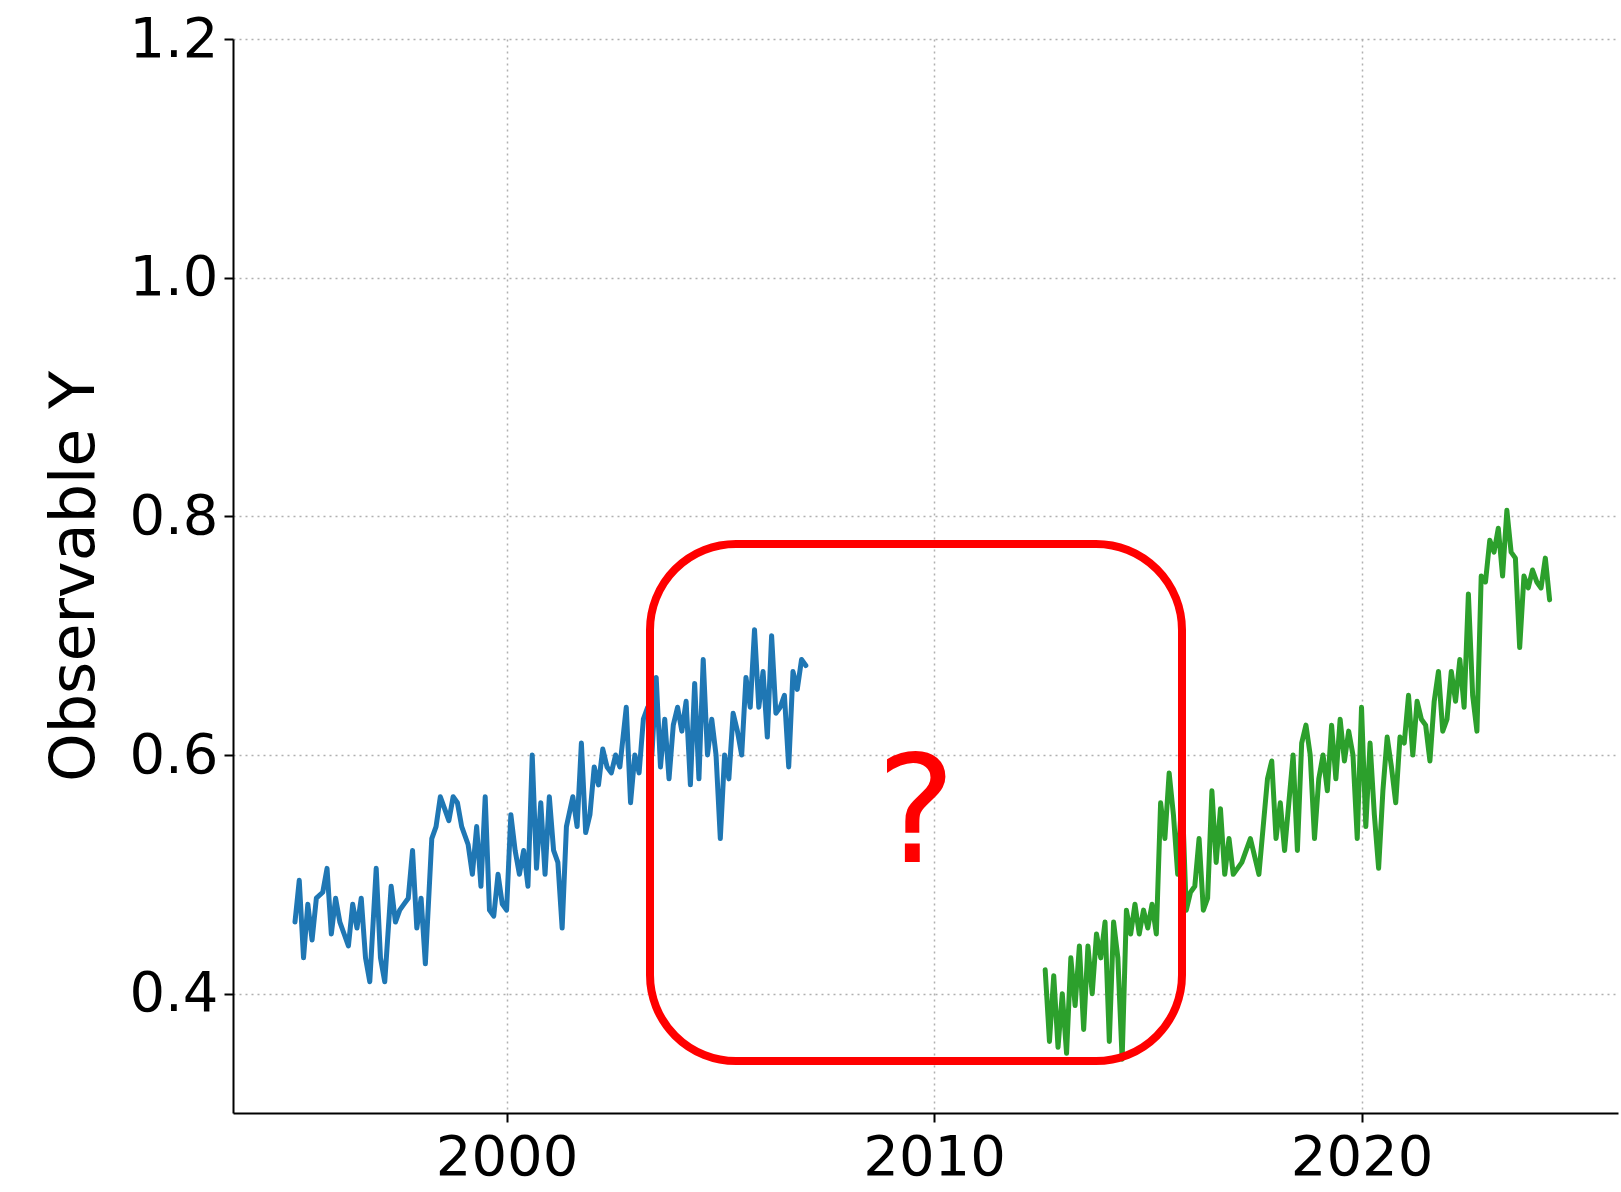 The height and width of the screenshot is (1192, 1621). What do you see at coordinates (73, 576) in the screenshot?
I see `y-axis-title: Observable Y` at bounding box center [73, 576].